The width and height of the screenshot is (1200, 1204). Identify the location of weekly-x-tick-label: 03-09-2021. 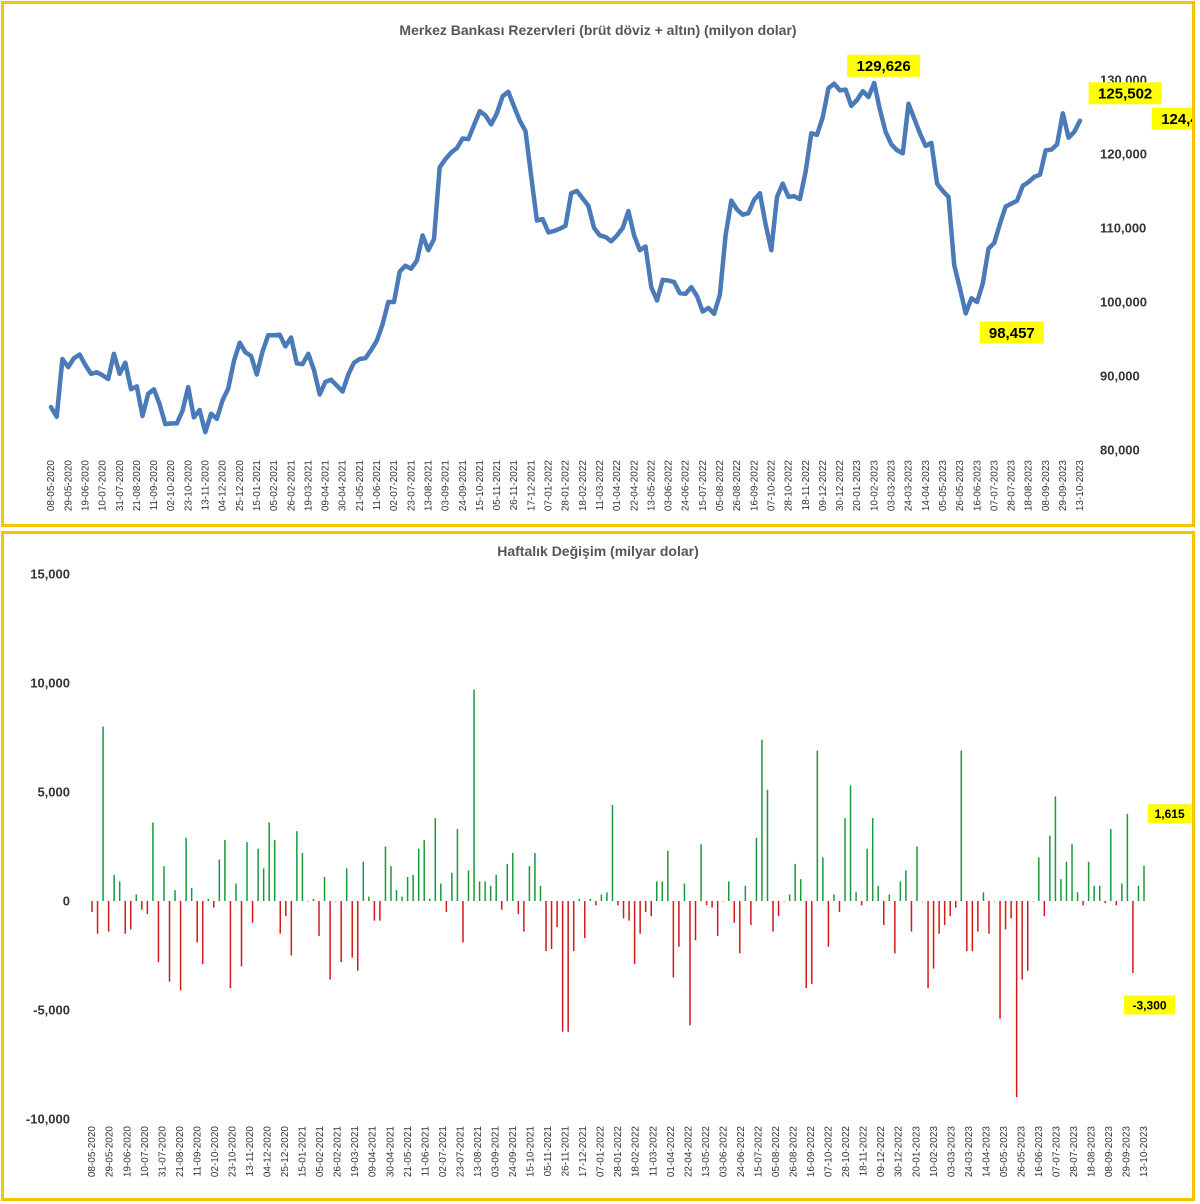
(495, 1152).